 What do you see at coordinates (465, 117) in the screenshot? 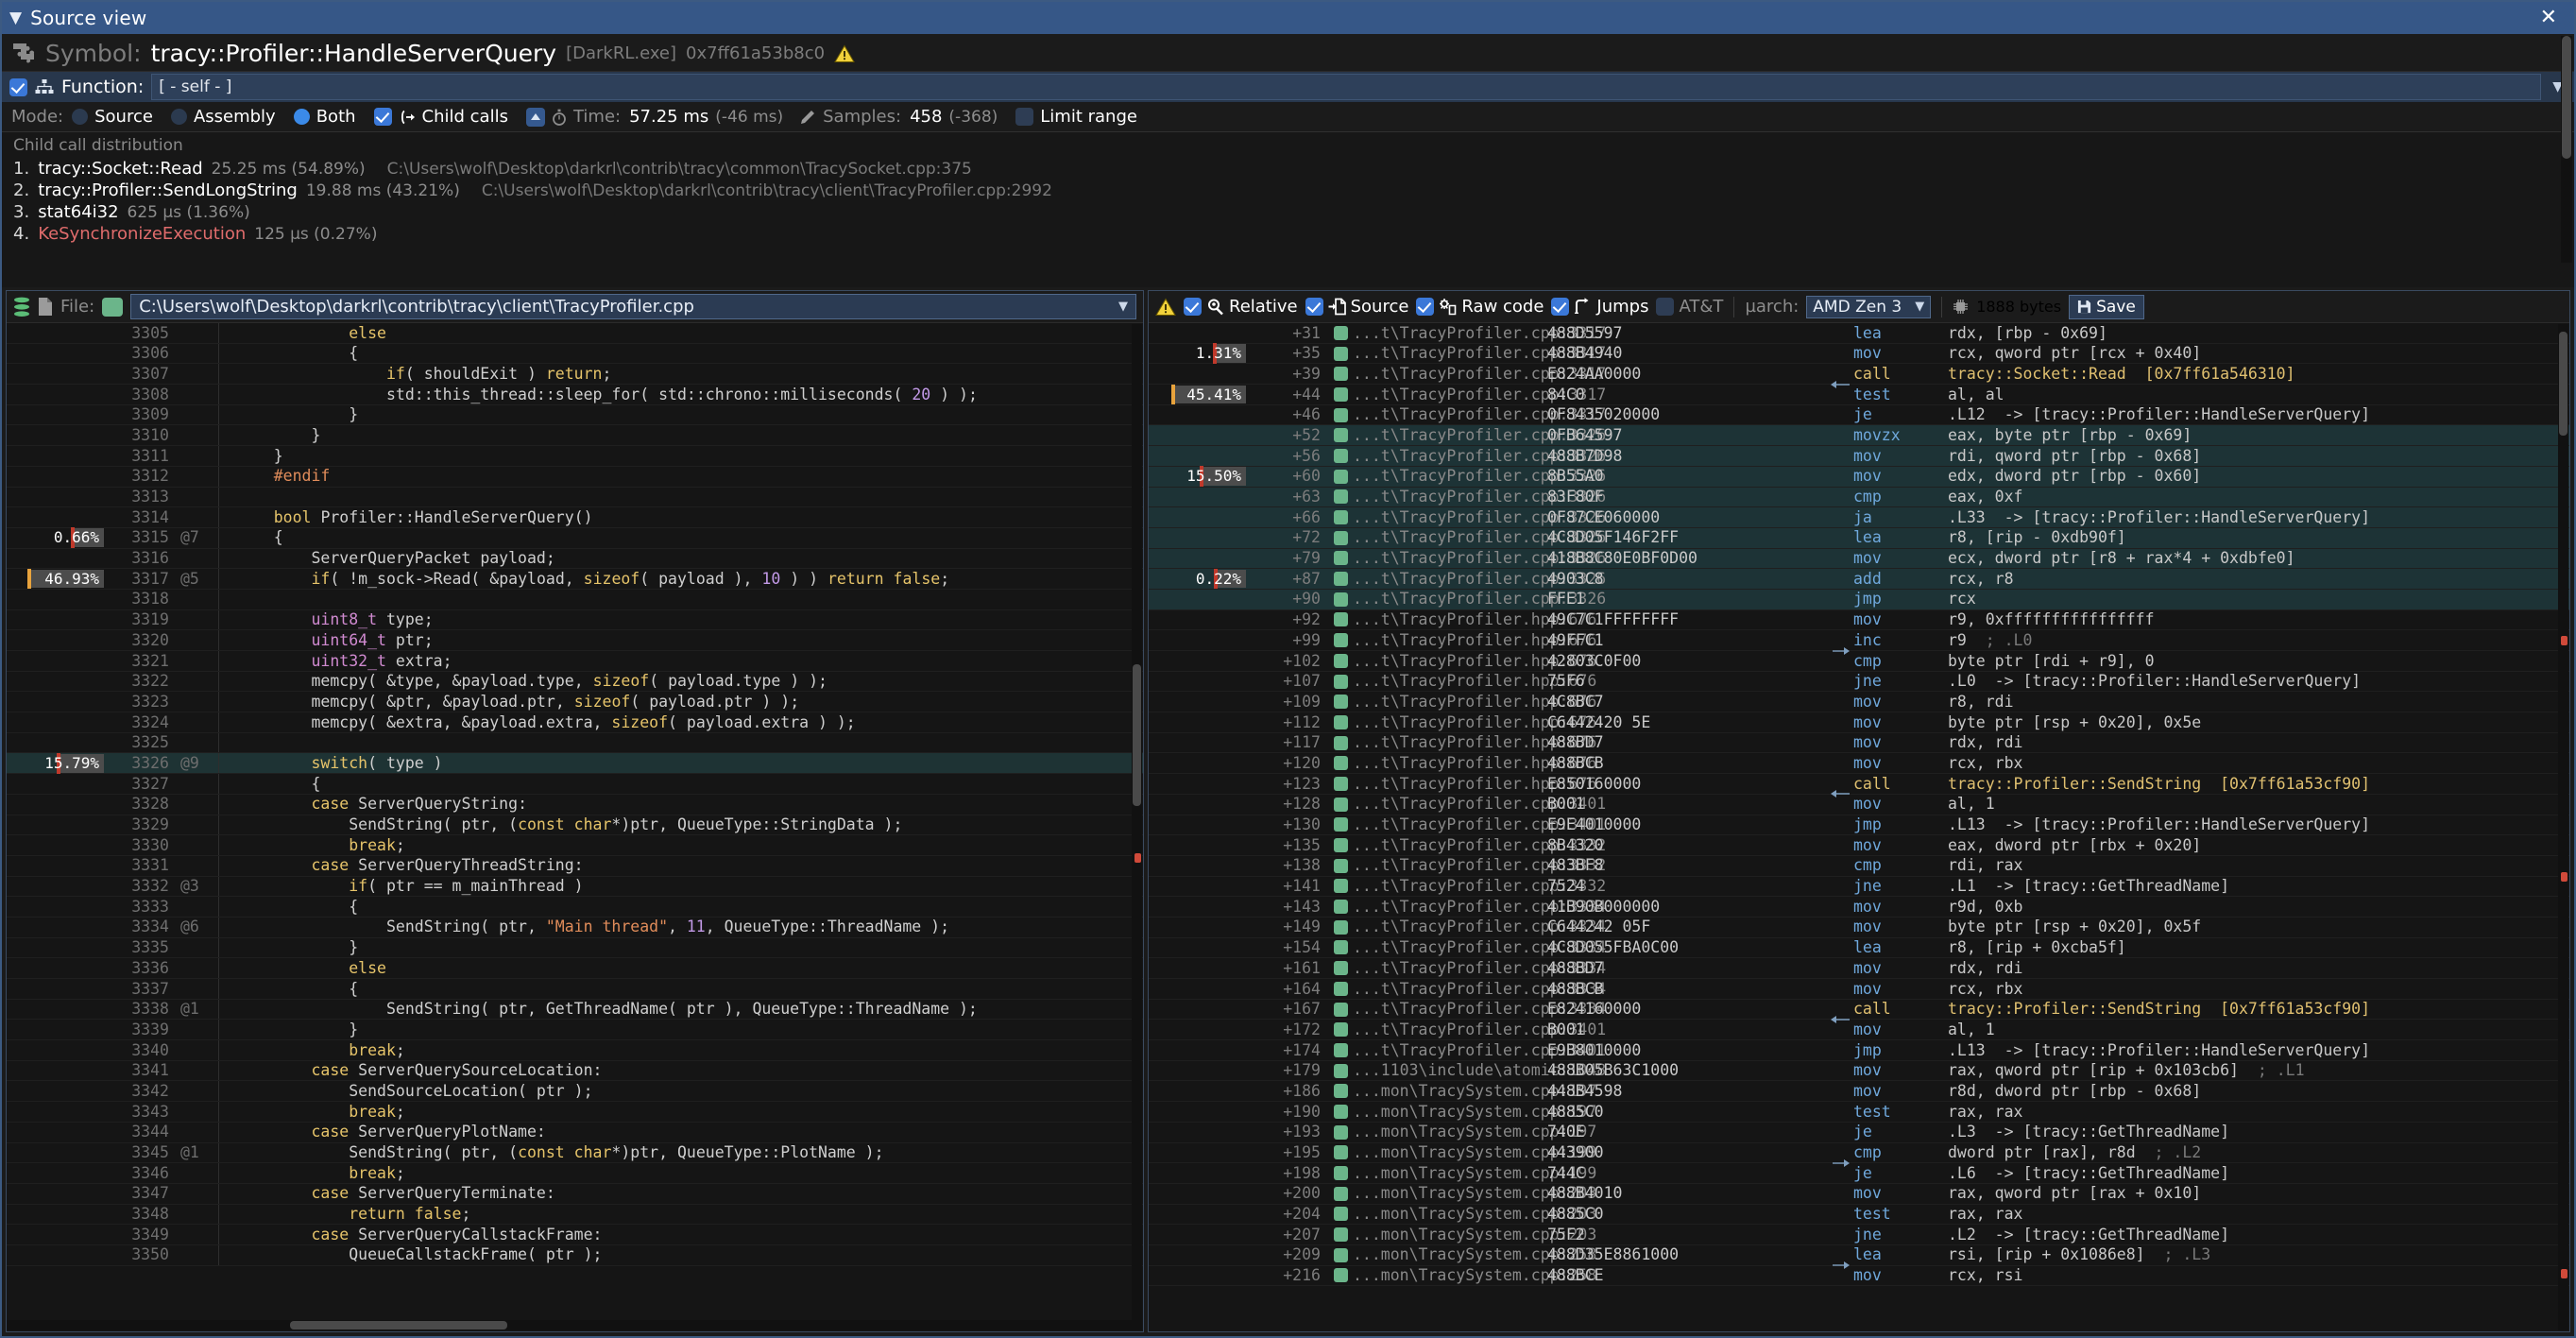
I see `child-calls-label: Child calls` at bounding box center [465, 117].